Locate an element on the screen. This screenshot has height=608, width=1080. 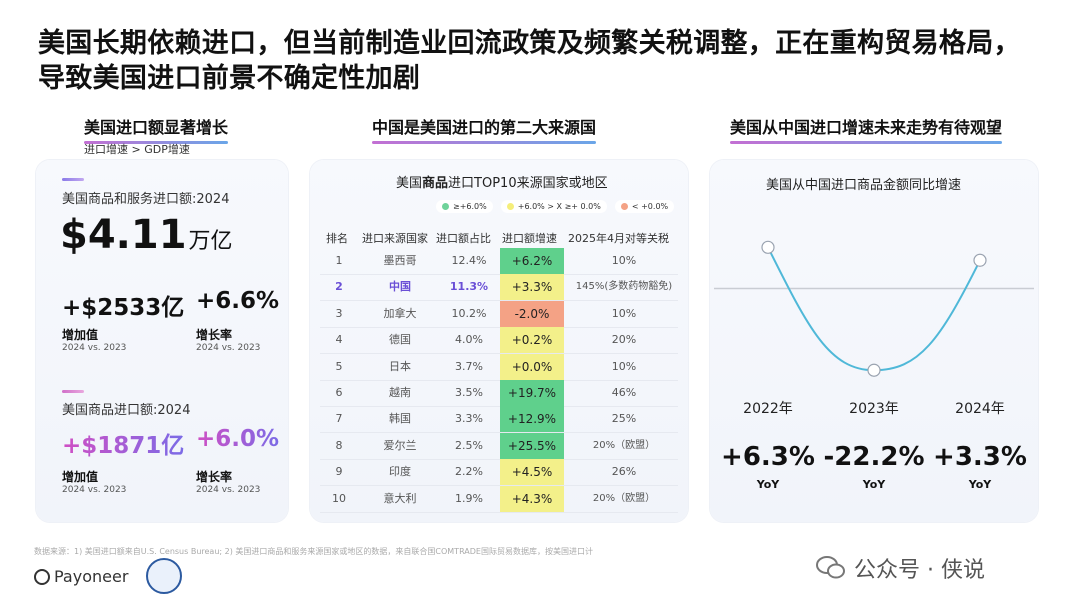
goods-label: 美国商品进口额:2024 is located at coordinates (126, 410).